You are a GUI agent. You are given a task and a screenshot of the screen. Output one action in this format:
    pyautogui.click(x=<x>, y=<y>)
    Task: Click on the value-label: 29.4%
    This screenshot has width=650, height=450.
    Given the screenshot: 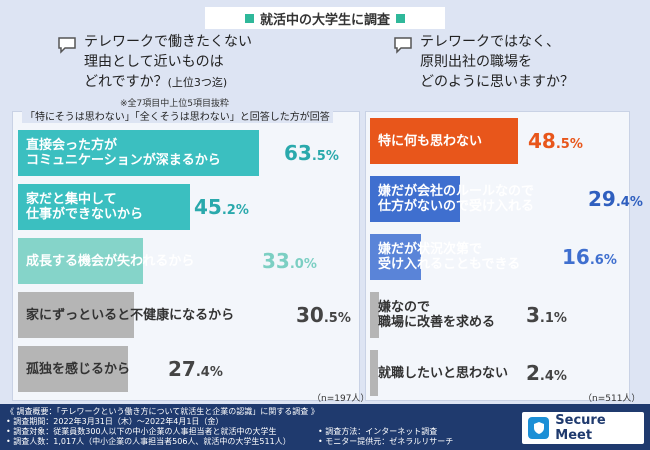 What is the action you would take?
    pyautogui.click(x=615, y=199)
    